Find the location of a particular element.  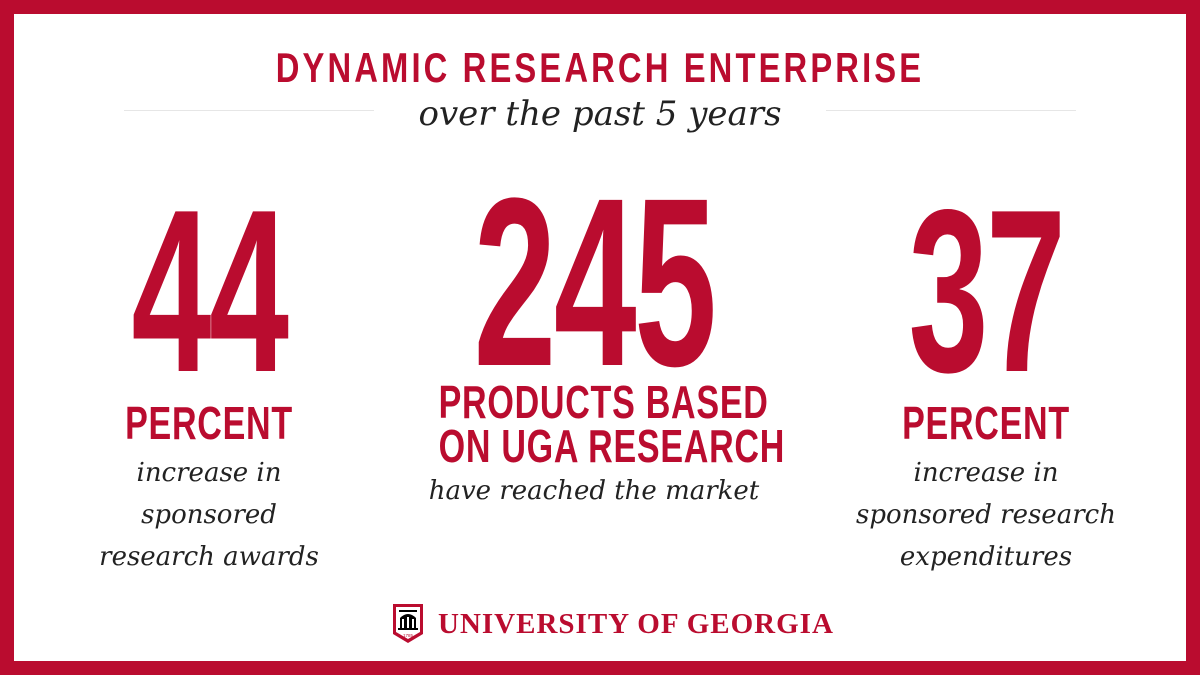

stat-description-line: have reached the market is located at coordinates (594, 491).